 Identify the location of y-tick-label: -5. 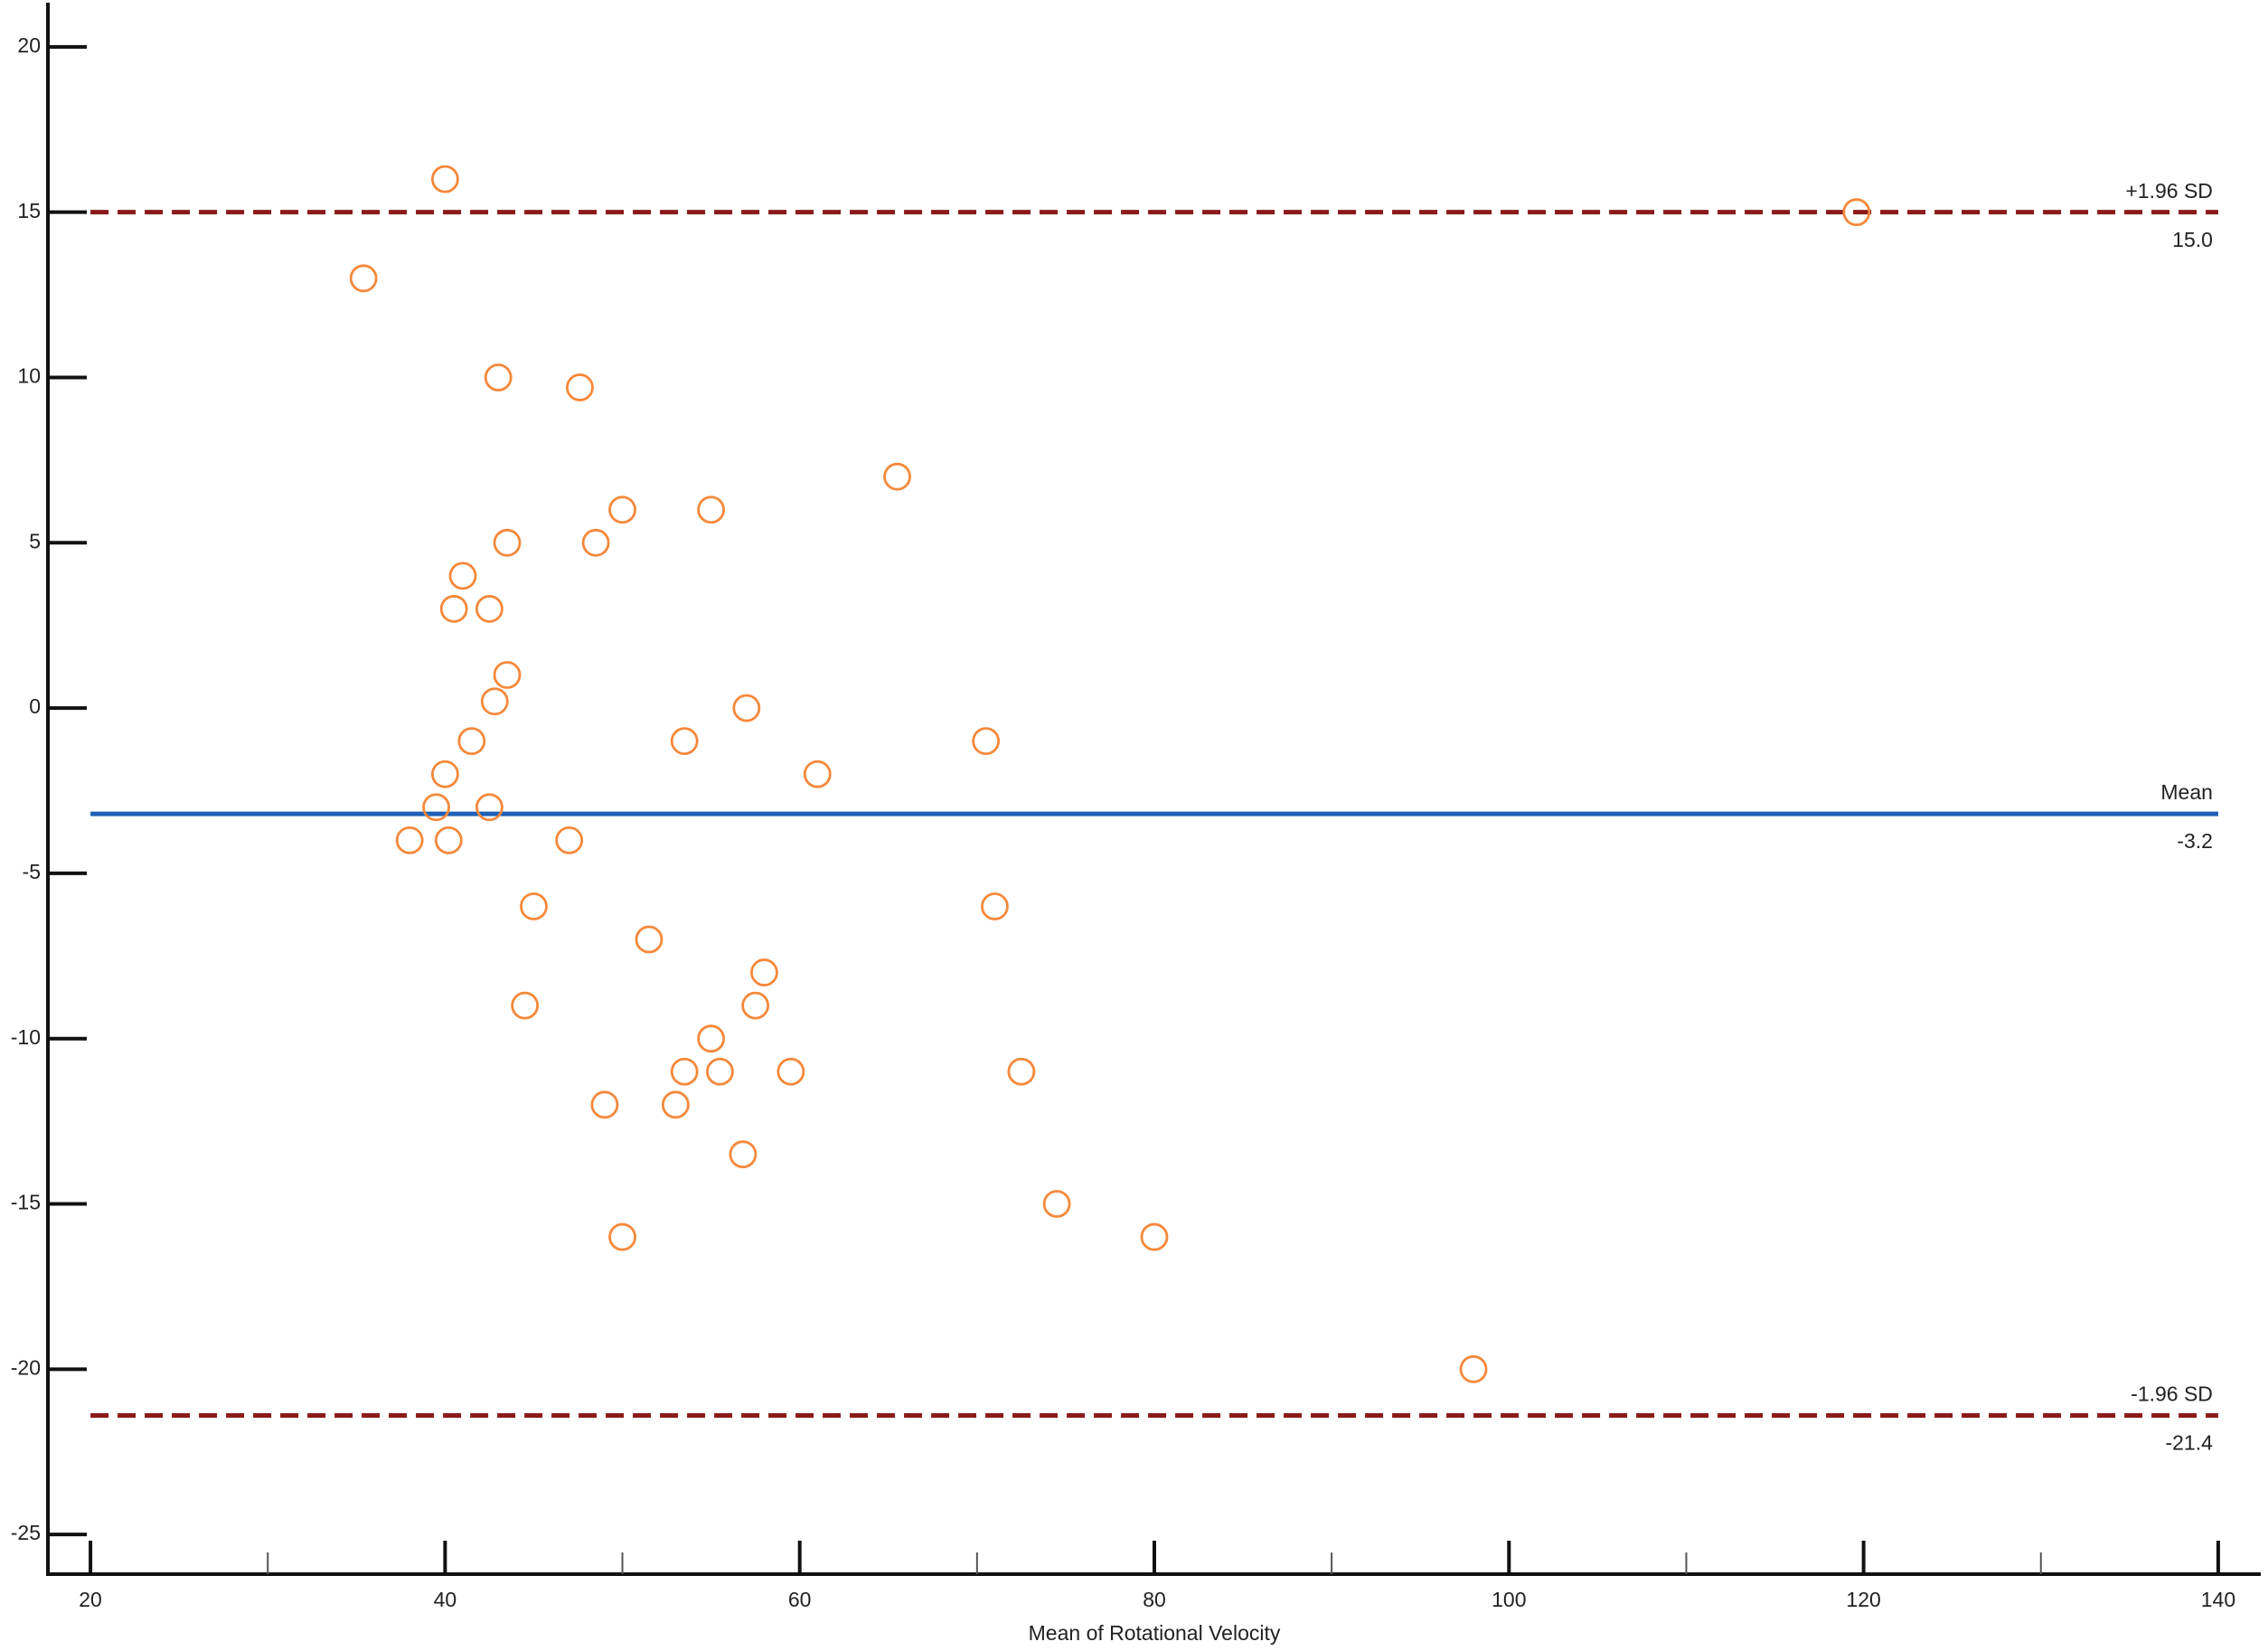
(32, 872).